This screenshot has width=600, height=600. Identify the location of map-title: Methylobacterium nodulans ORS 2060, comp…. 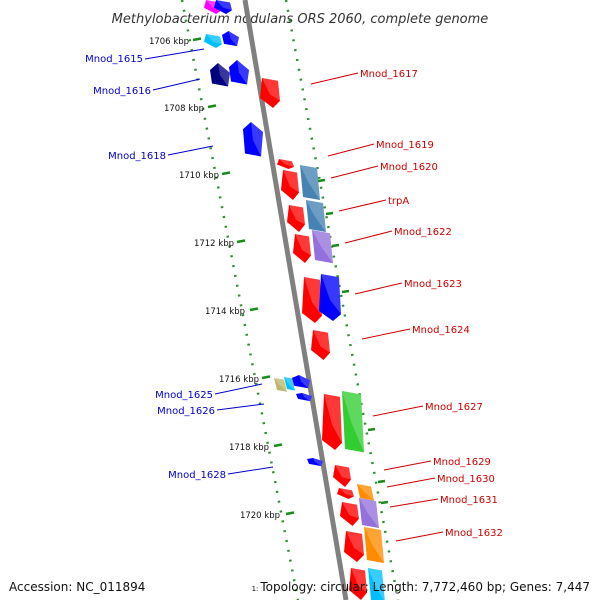
(300, 19).